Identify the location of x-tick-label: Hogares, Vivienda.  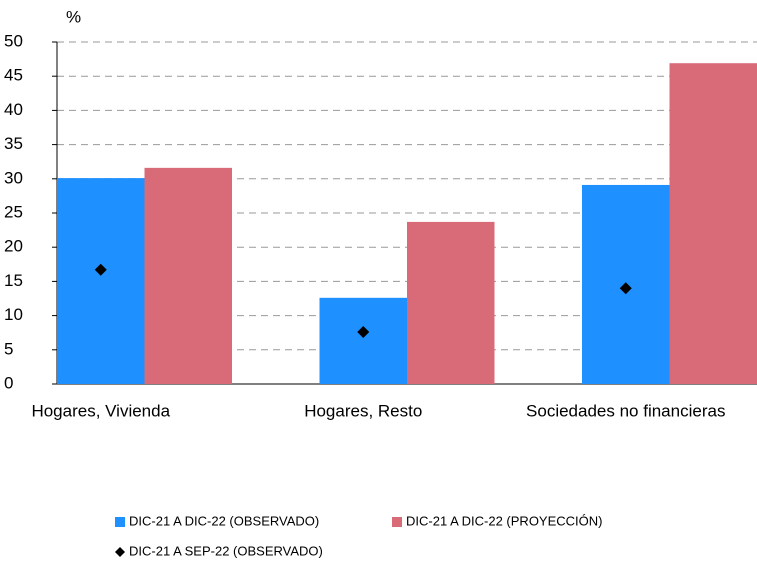
(100, 410).